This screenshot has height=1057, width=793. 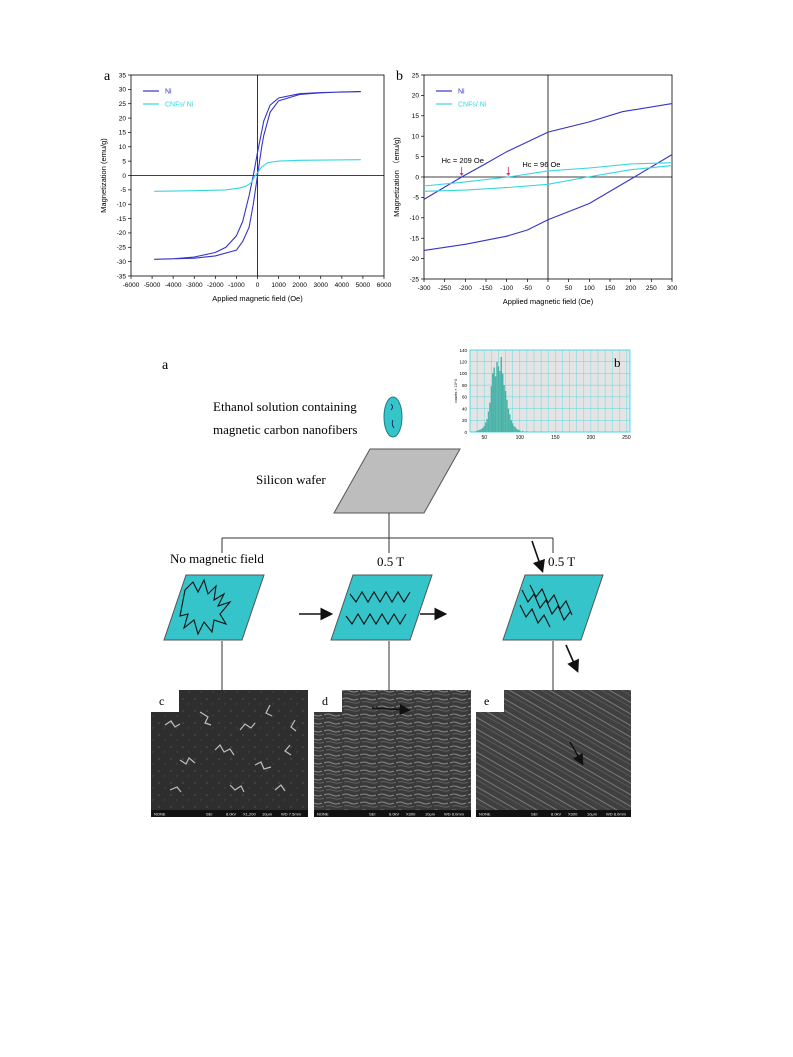 What do you see at coordinates (591, 438) in the screenshot?
I see `histogram-x-tick: 200` at bounding box center [591, 438].